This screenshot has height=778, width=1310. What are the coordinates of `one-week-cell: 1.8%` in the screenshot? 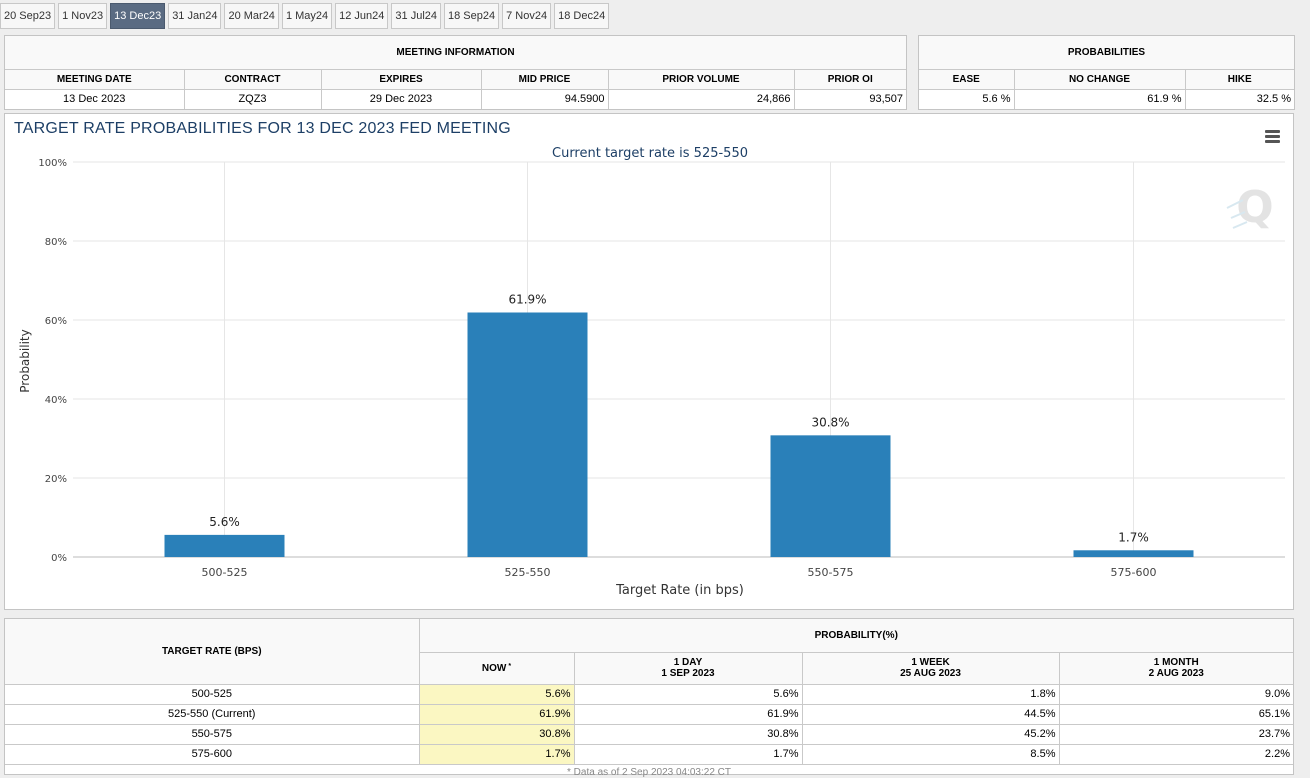 It's located at (930, 694).